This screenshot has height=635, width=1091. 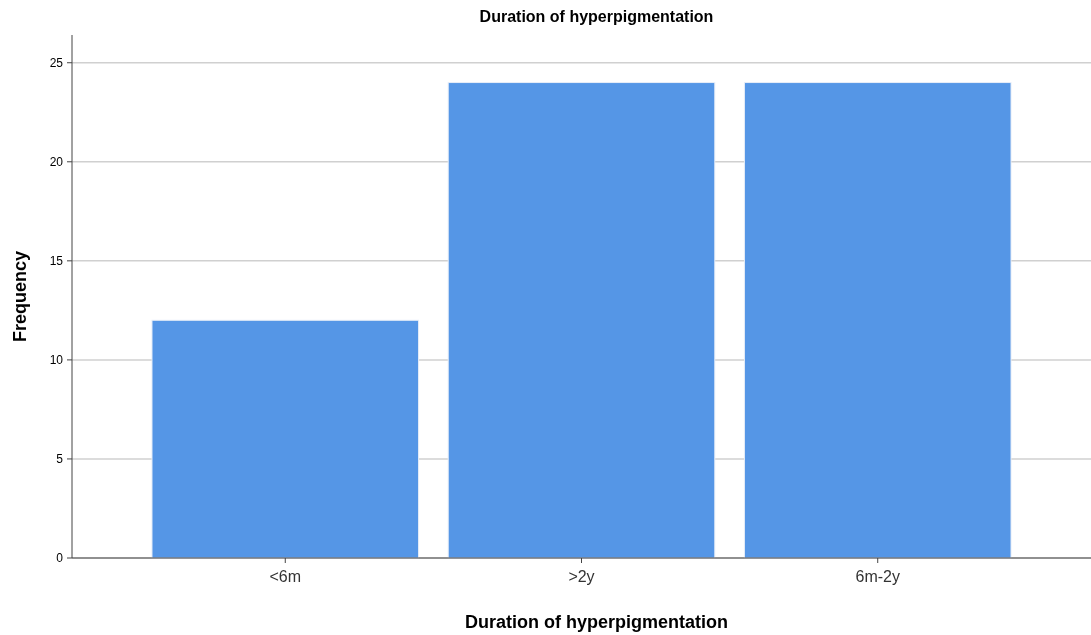 I want to click on y-tick-label: 25, so click(x=56, y=62).